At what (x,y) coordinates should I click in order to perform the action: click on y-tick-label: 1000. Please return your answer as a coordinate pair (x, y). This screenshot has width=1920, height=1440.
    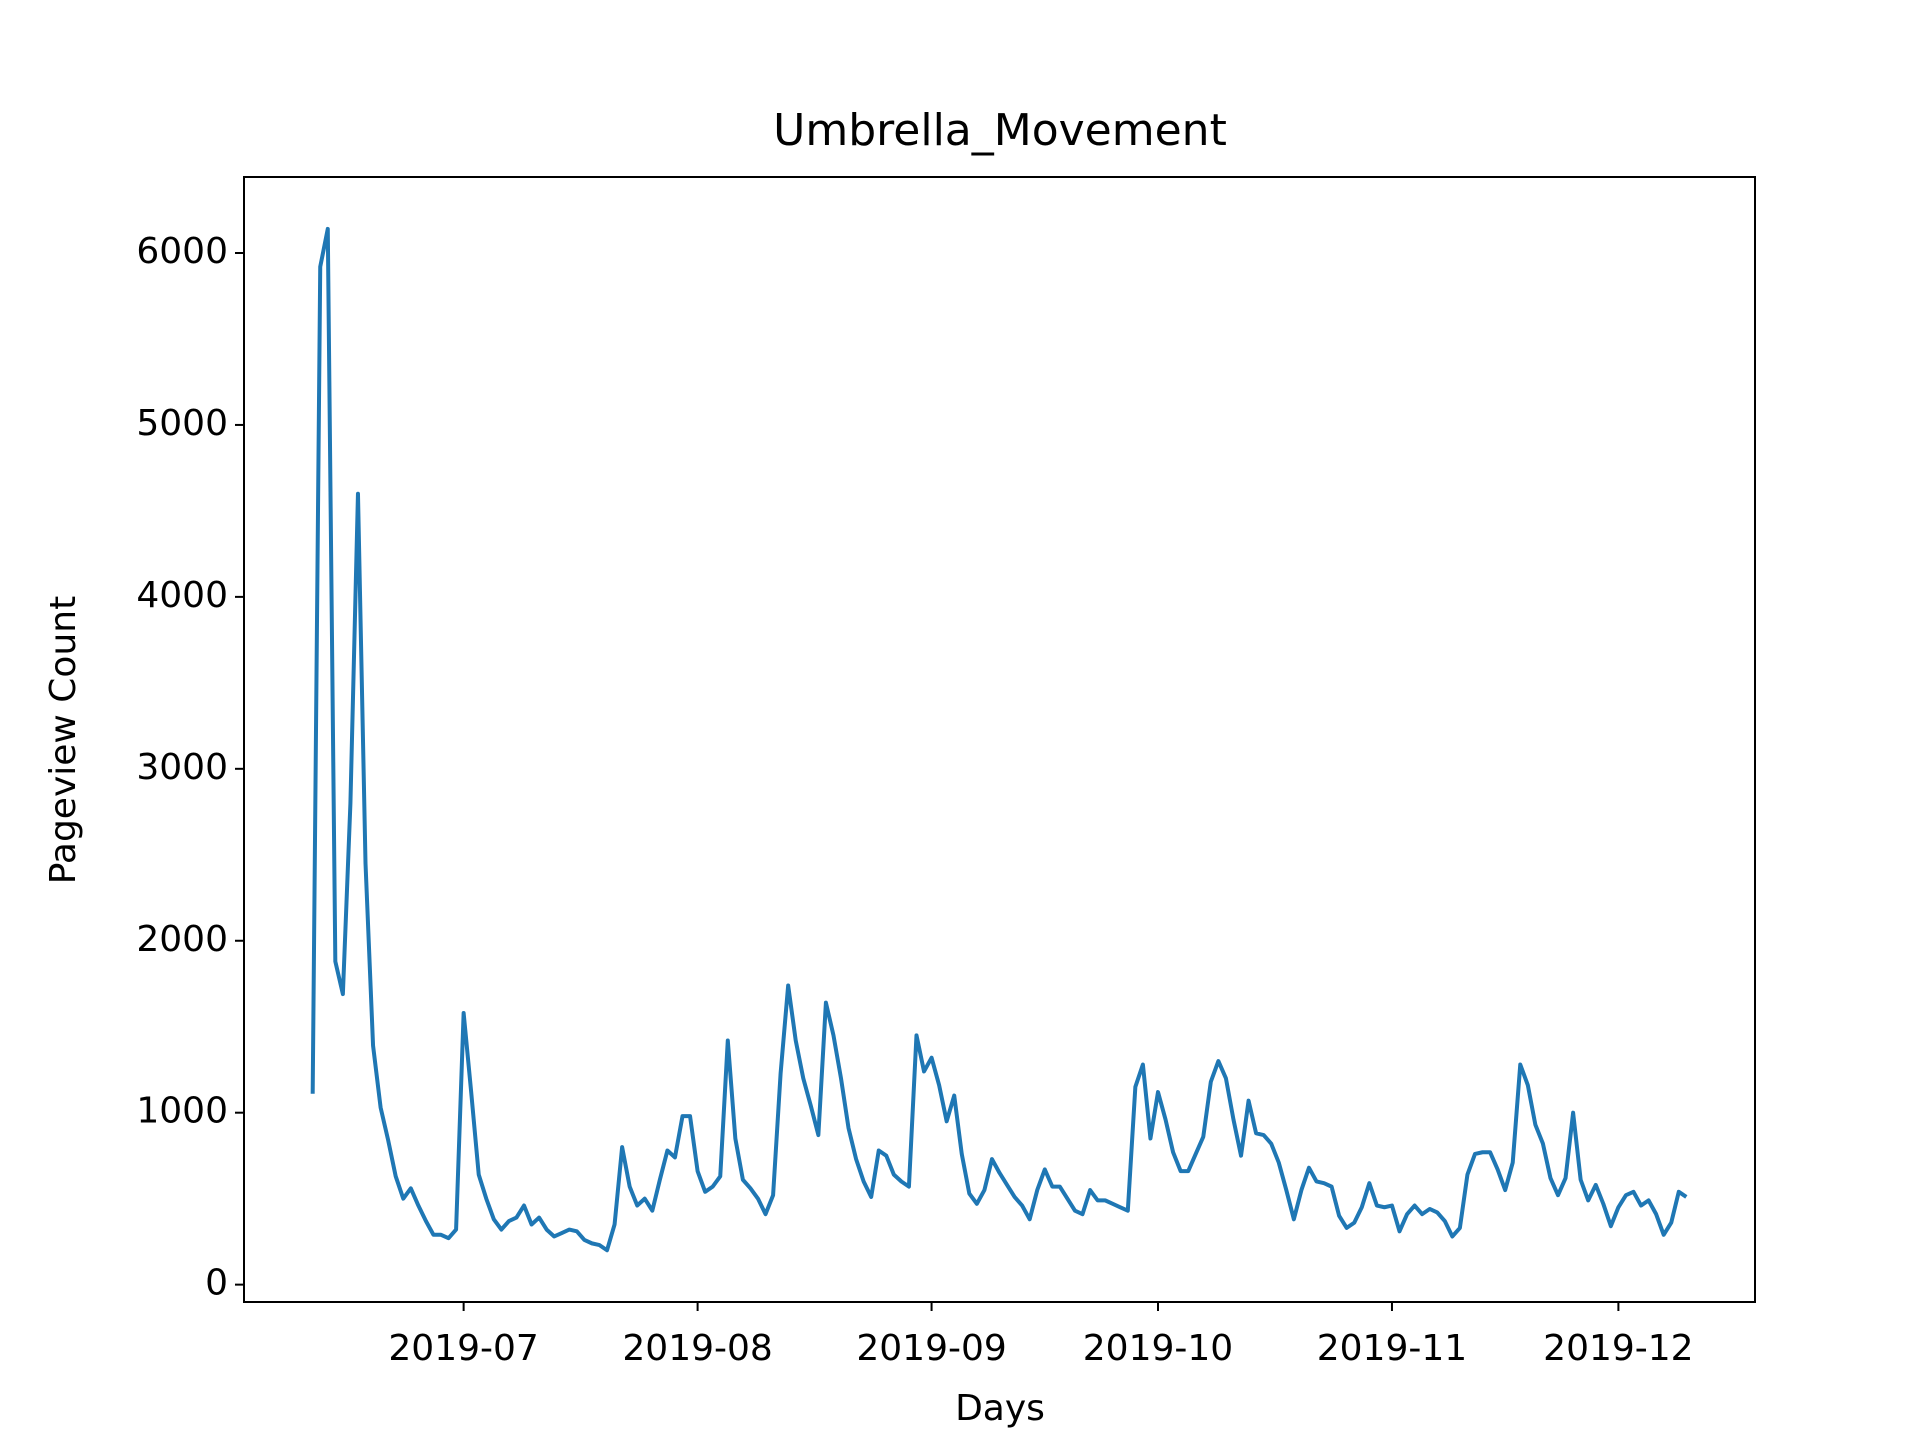
    Looking at the image, I should click on (182, 1111).